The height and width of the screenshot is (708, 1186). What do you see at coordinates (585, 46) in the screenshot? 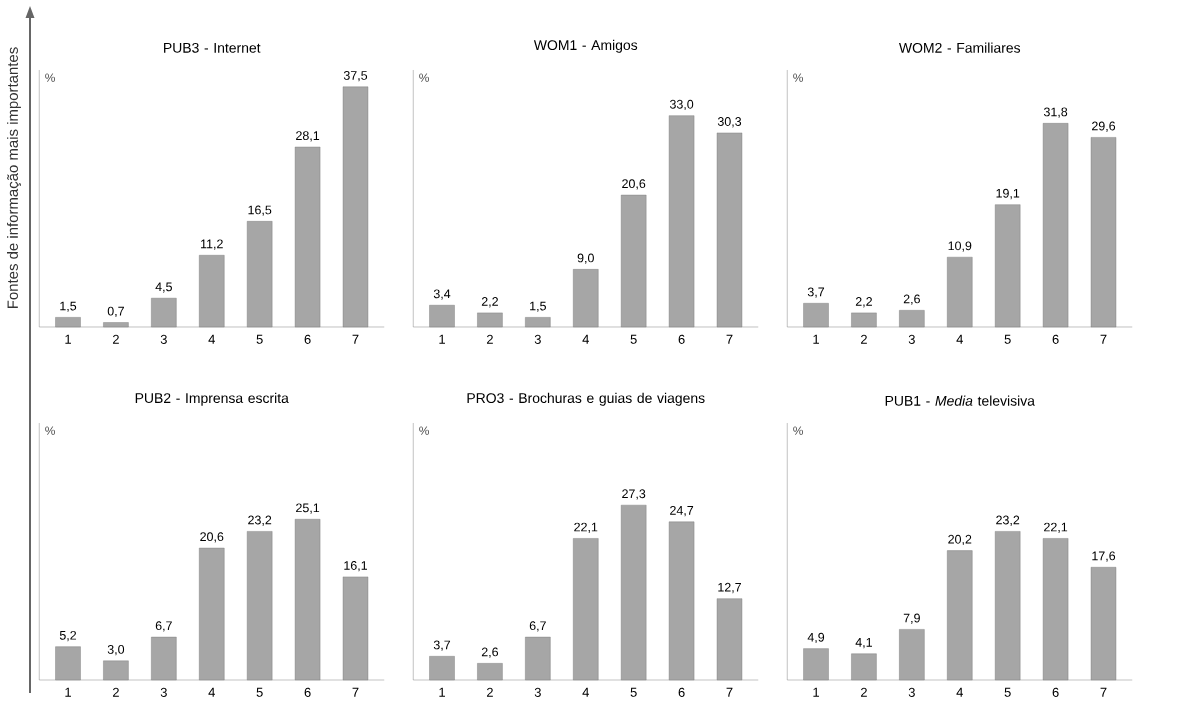
I see `chart-title: WOM1 - Amigos` at bounding box center [585, 46].